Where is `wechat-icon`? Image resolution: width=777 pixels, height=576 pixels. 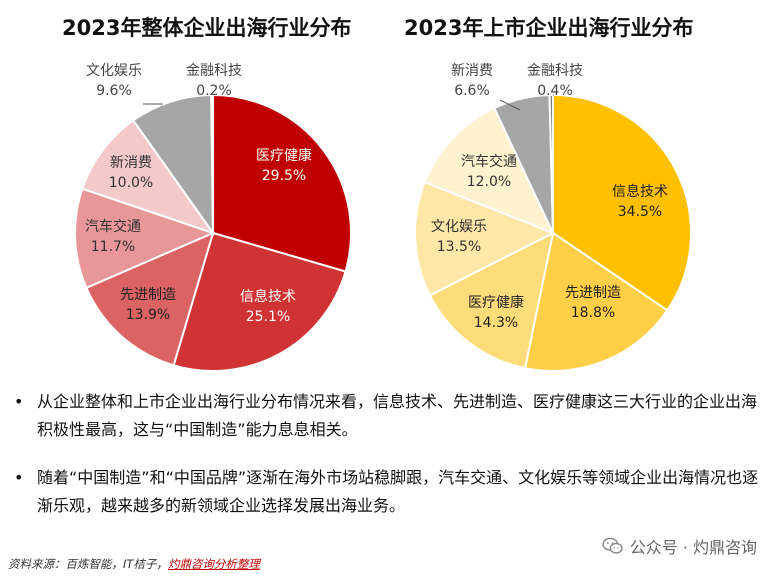 wechat-icon is located at coordinates (612, 545).